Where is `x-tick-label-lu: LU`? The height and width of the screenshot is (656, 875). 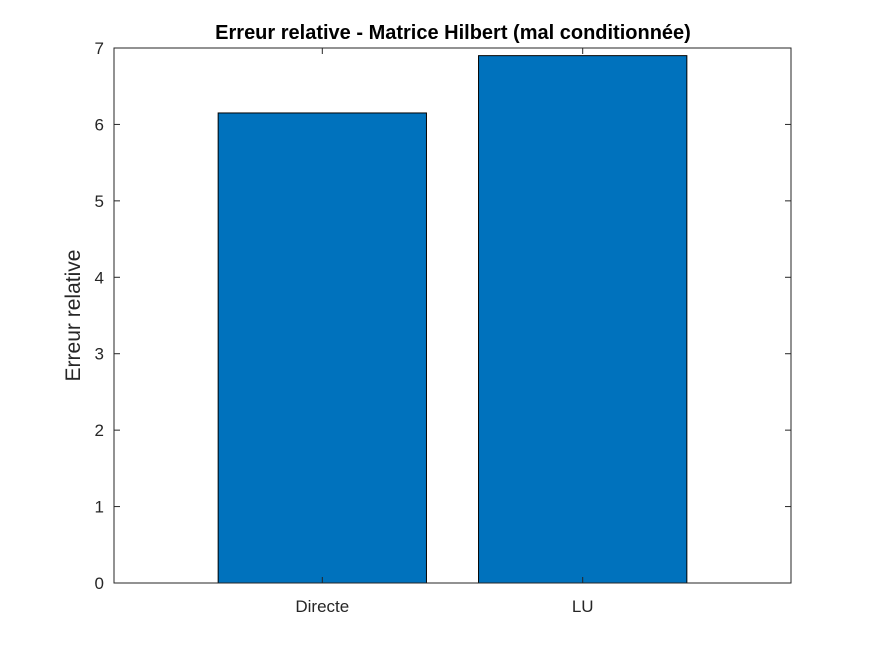
x-tick-label-lu: LU is located at coordinates (583, 606).